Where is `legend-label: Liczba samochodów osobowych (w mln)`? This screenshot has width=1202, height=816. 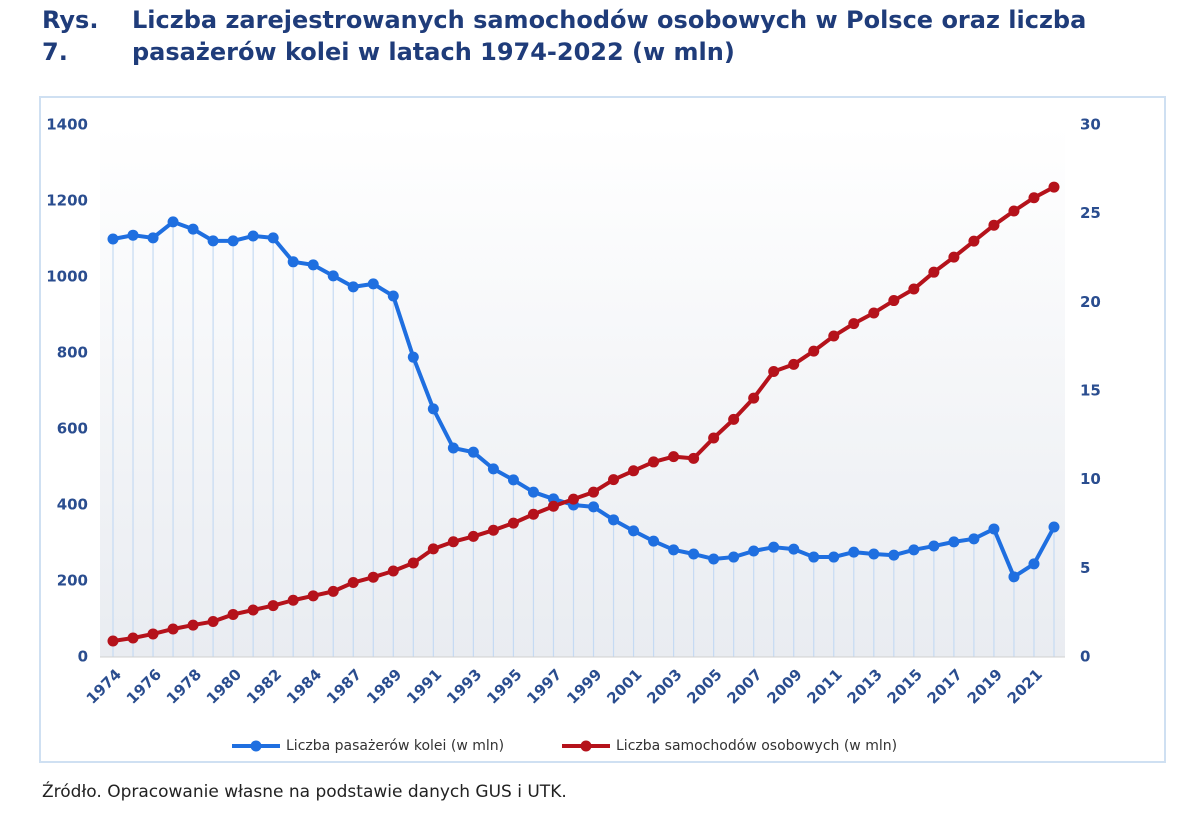 legend-label: Liczba samochodów osobowych (w mln) is located at coordinates (756, 746).